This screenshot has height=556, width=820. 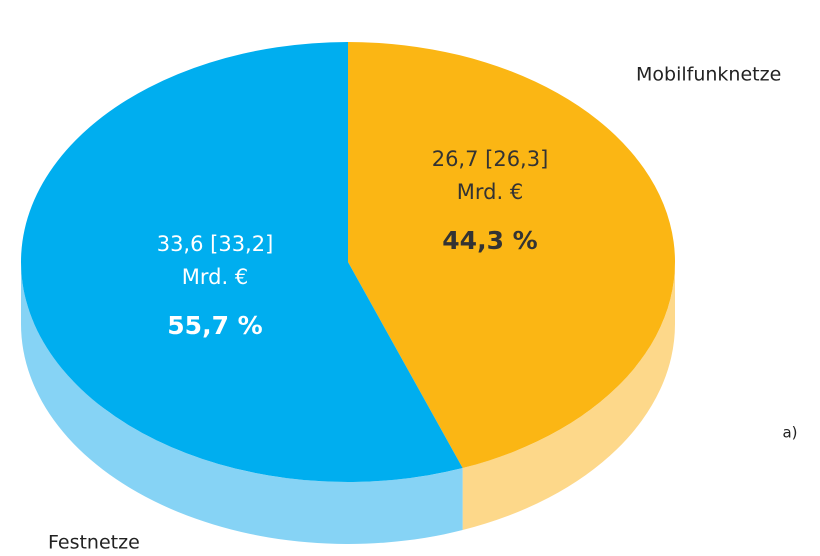 I want to click on amount-label: 26,7 [26,3], so click(x=490, y=159).